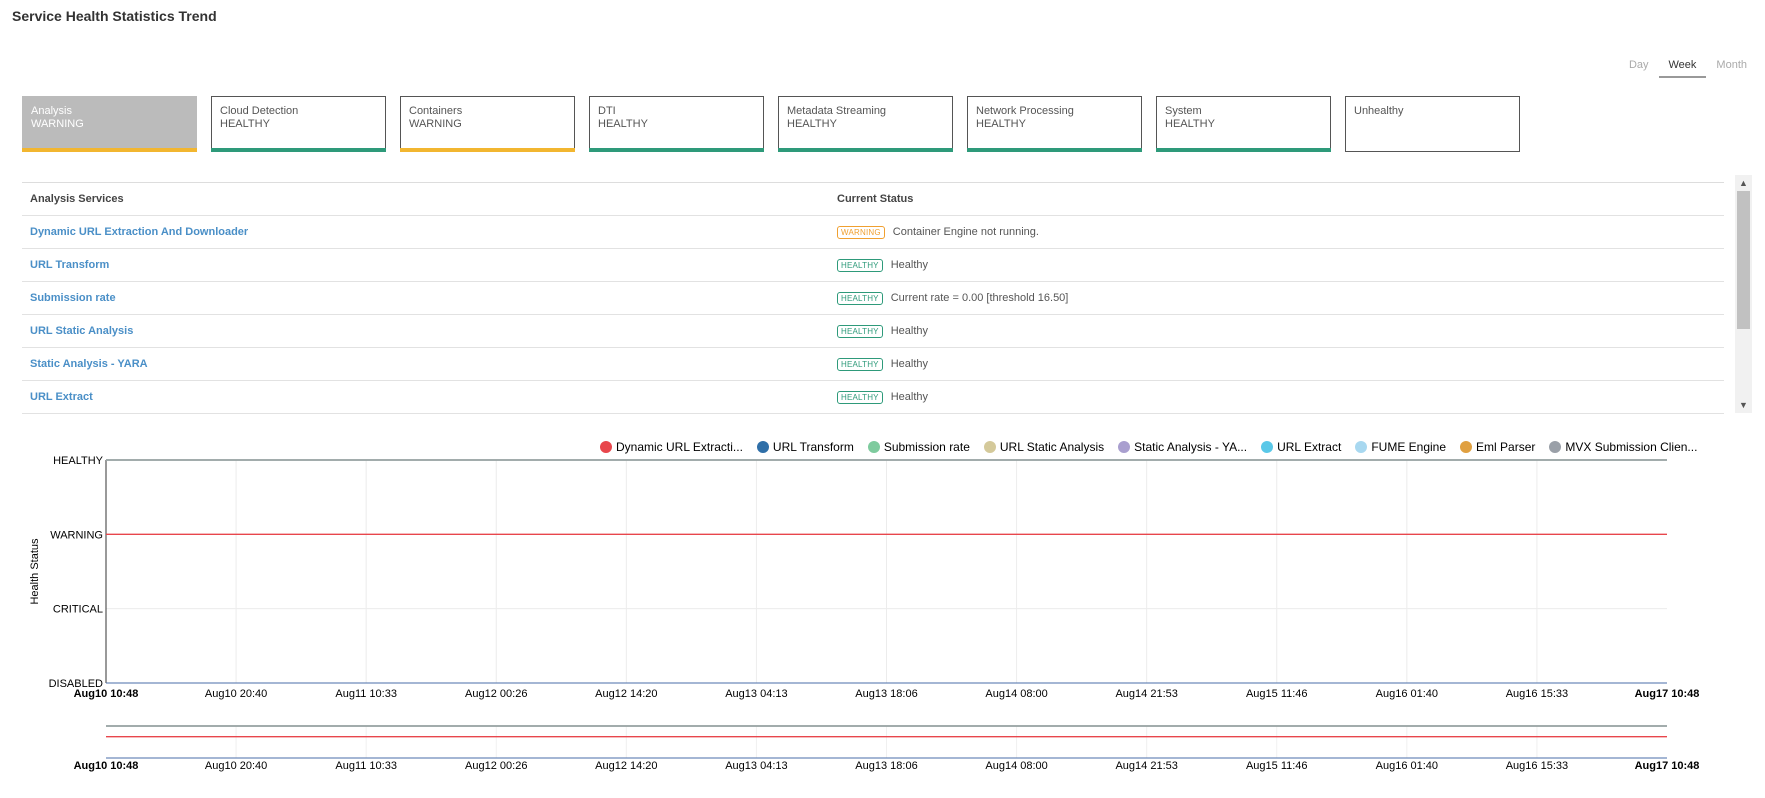  I want to click on page-title: Service Health Statistics Trend, so click(114, 16).